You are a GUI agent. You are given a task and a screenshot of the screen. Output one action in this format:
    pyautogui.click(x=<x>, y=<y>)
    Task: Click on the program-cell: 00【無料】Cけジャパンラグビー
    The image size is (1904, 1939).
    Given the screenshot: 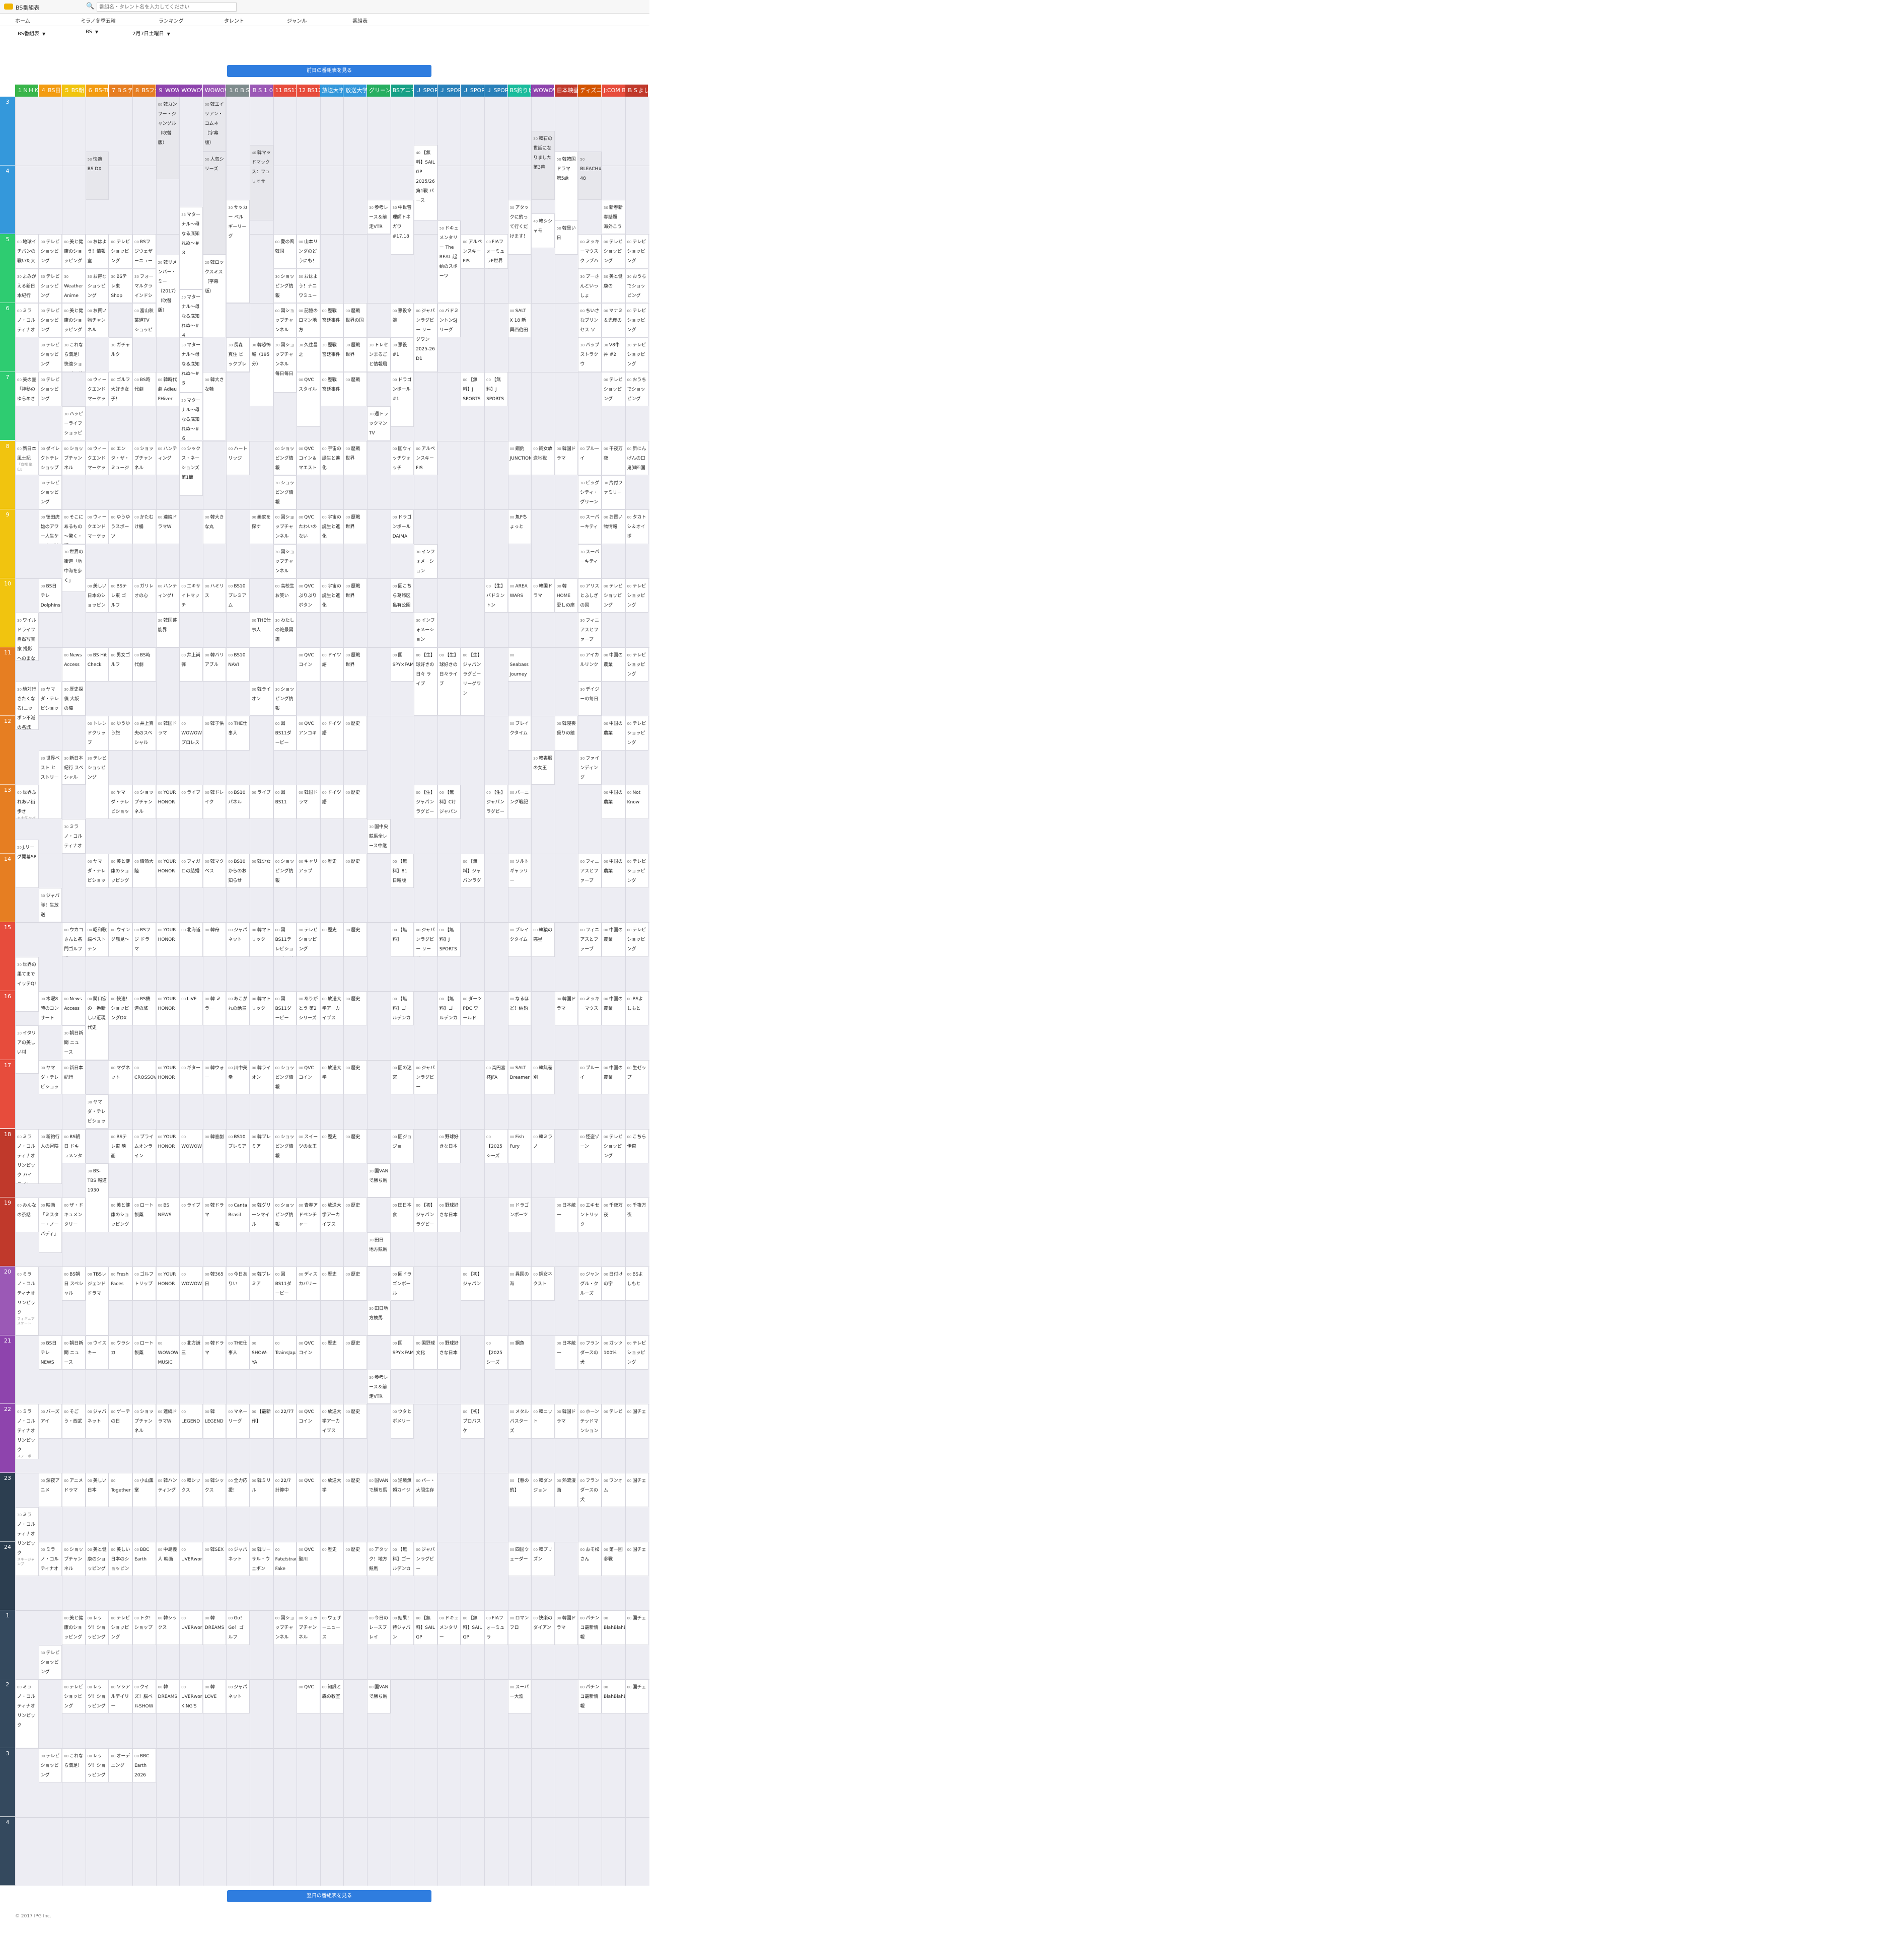 What is the action you would take?
    pyautogui.click(x=449, y=802)
    